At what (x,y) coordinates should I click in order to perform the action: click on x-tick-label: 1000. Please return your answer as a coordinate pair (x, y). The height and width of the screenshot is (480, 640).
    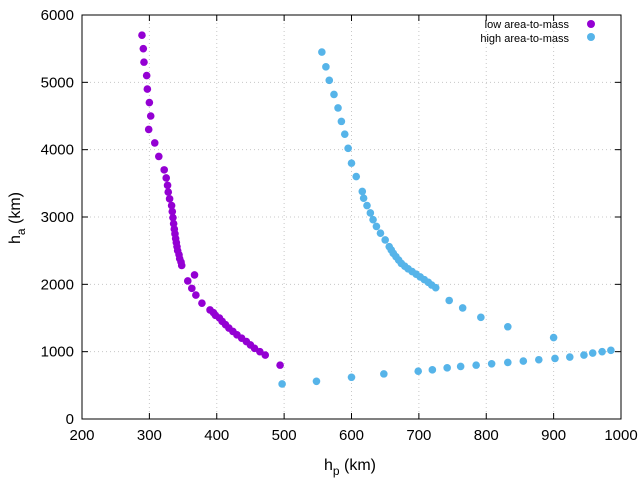
    Looking at the image, I should click on (620, 435).